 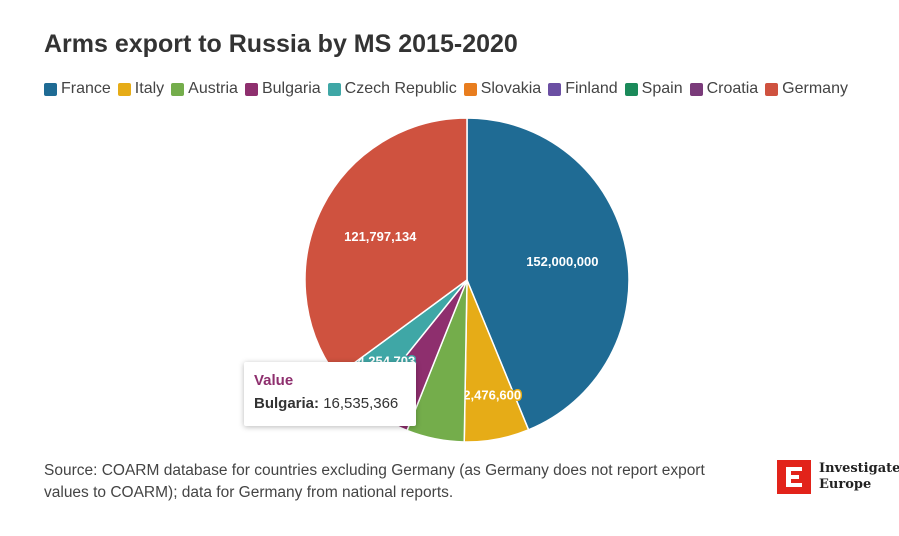 I want to click on pie-slice-germany, so click(x=386, y=247).